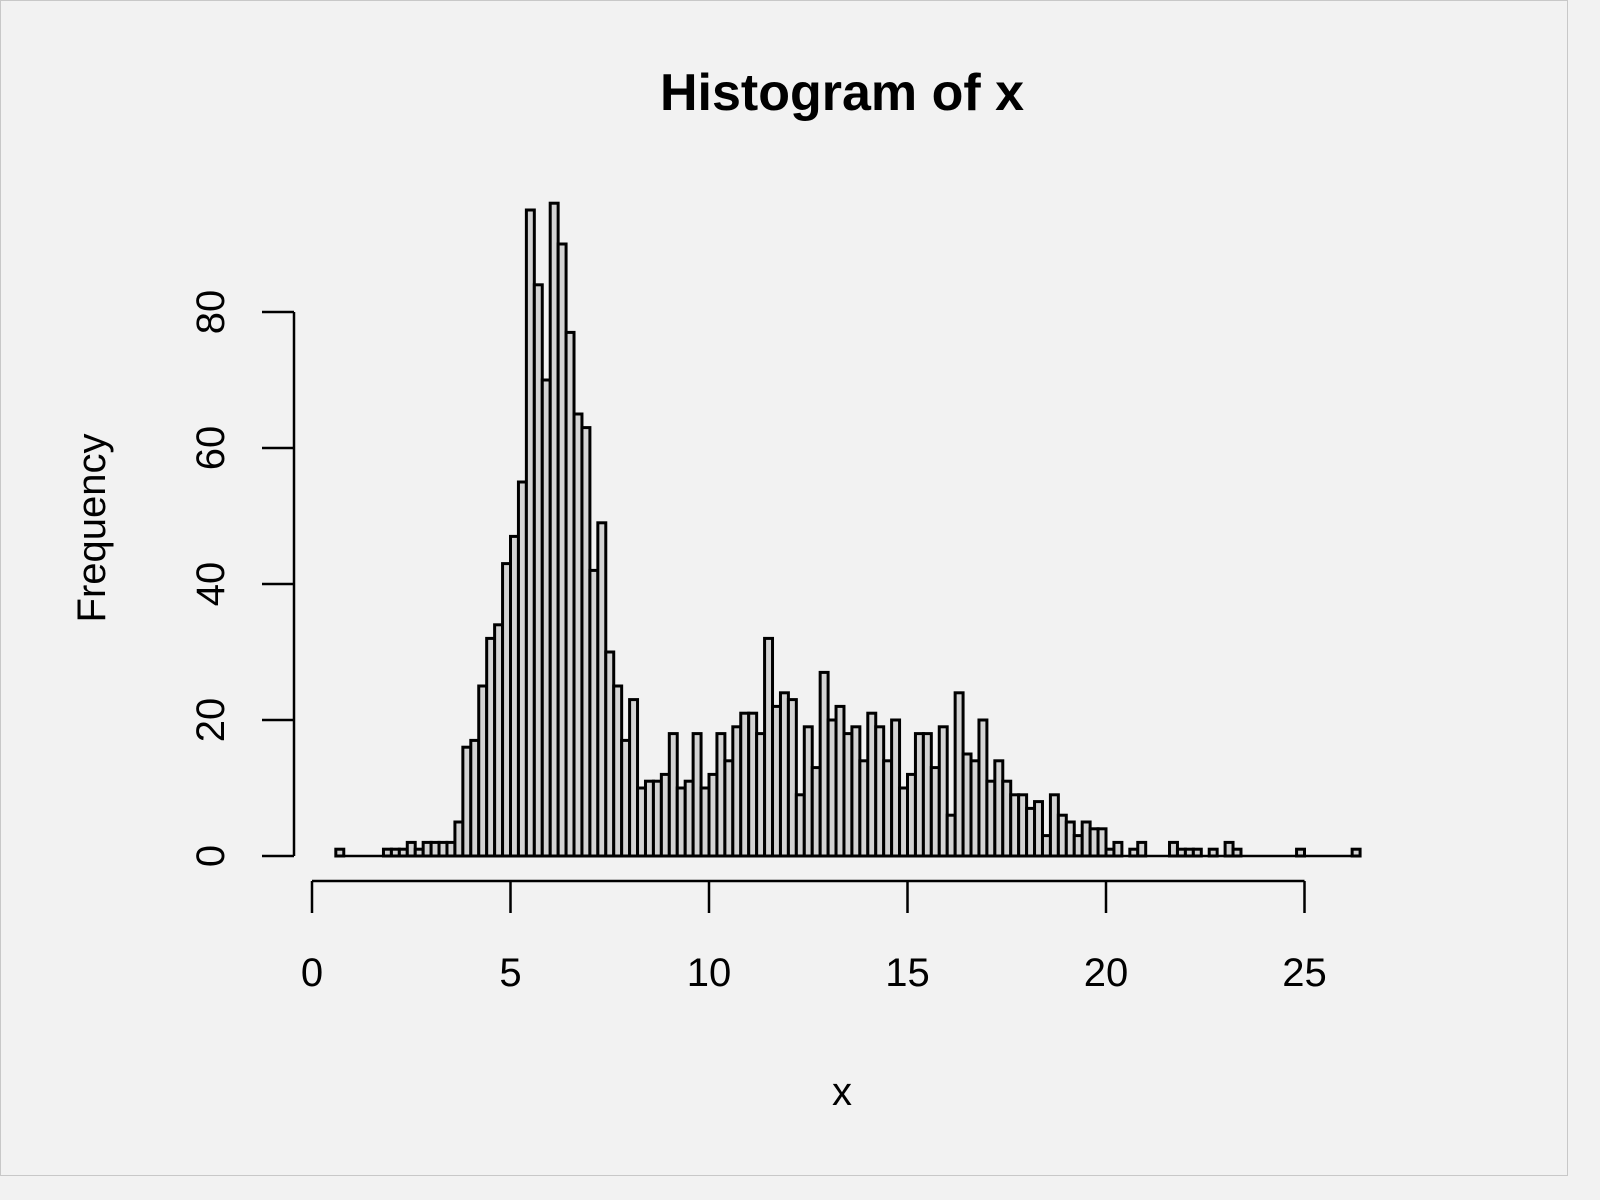 The image size is (1600, 1200). What do you see at coordinates (211, 312) in the screenshot?
I see `y-tick-label: 80` at bounding box center [211, 312].